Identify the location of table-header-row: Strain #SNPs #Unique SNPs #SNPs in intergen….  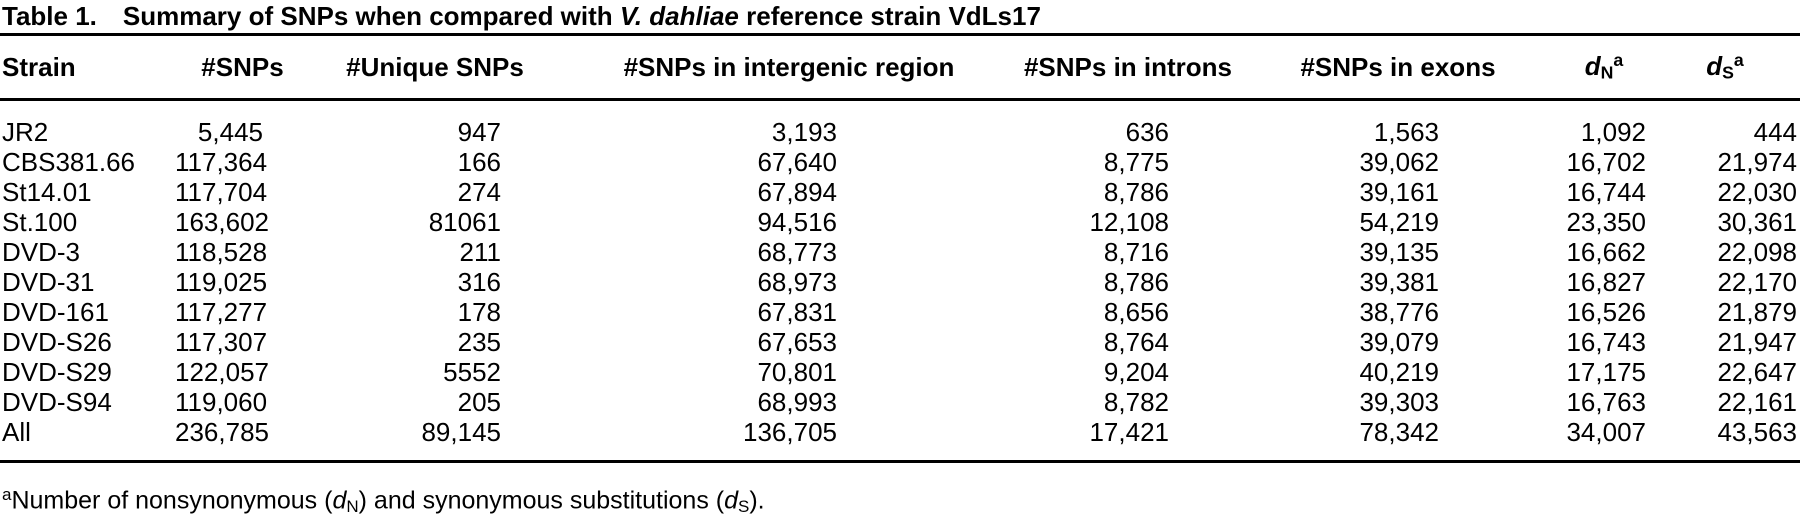
(900, 67).